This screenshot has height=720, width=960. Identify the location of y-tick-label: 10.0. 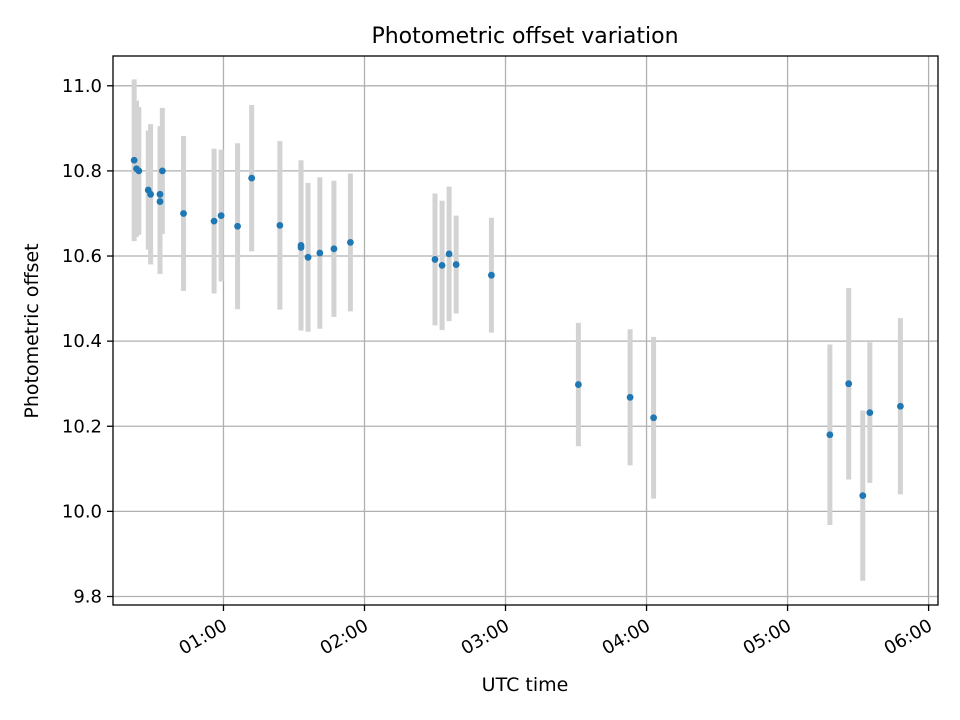
(82, 511).